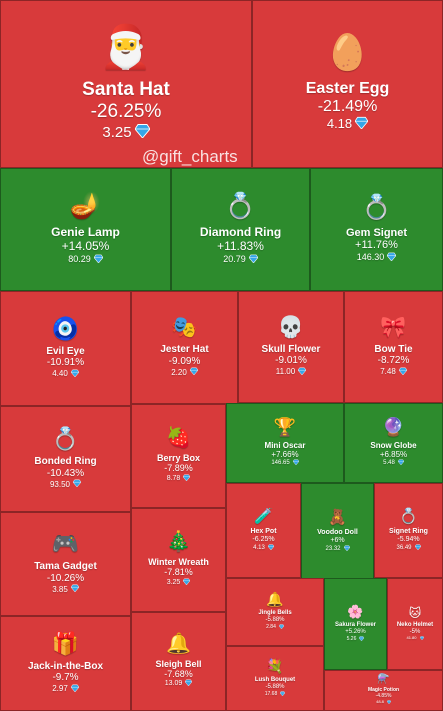 Image resolution: width=443 pixels, height=711 pixels. What do you see at coordinates (178, 438) in the screenshot?
I see `berry-box-icon: 🍓` at bounding box center [178, 438].